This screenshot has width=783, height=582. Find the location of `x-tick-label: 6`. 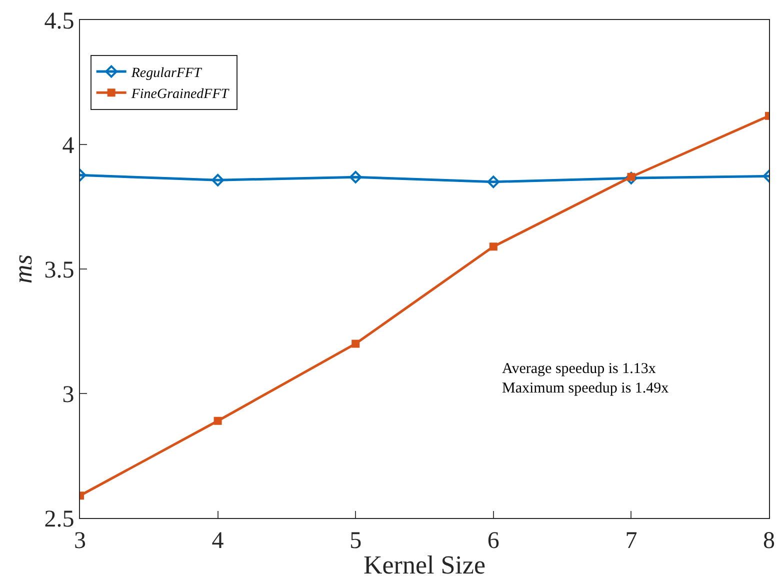

x-tick-label: 6 is located at coordinates (493, 541).